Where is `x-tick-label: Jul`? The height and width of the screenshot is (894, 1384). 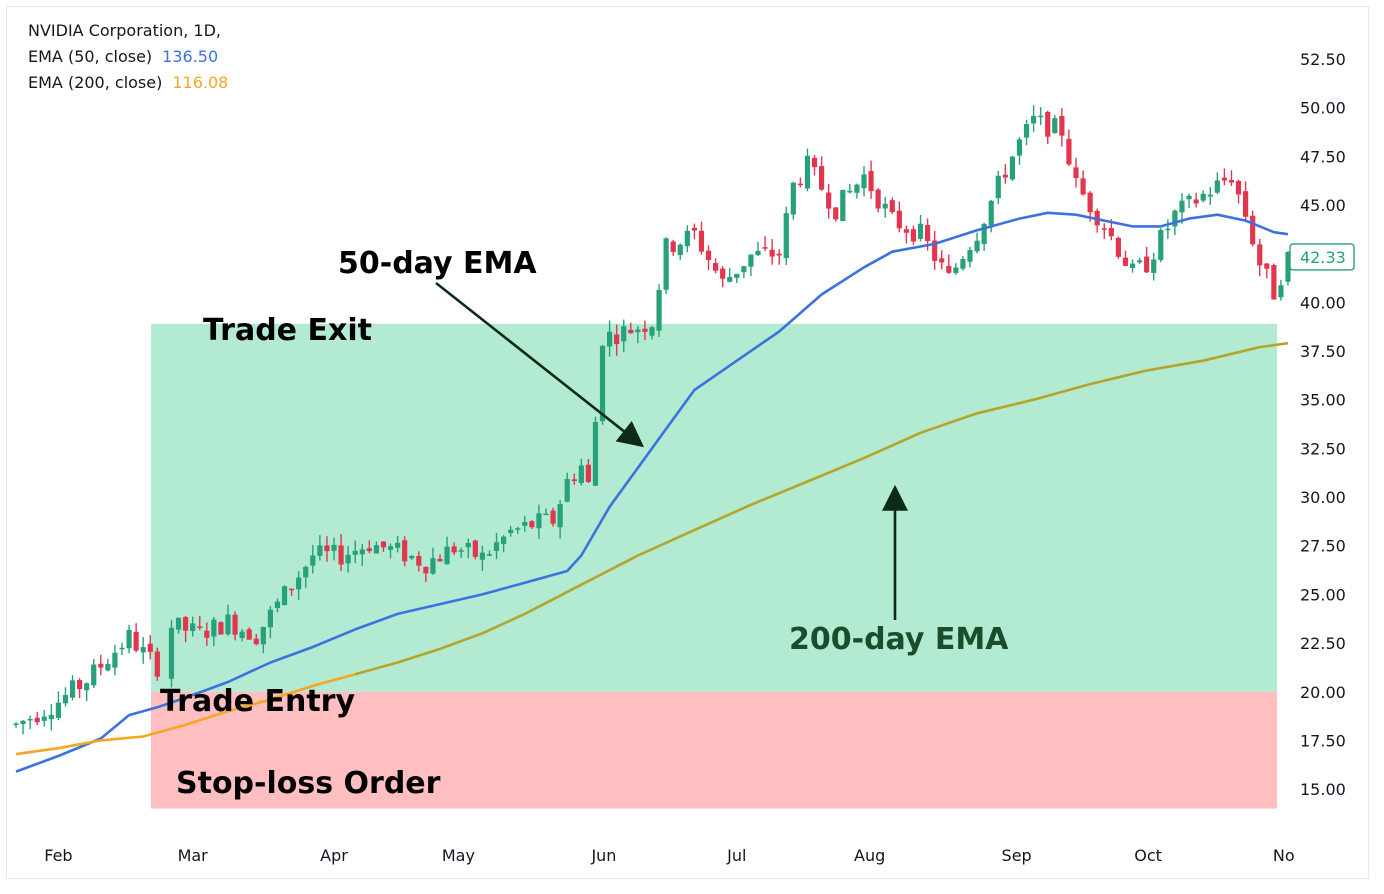 x-tick-label: Jul is located at coordinates (736, 855).